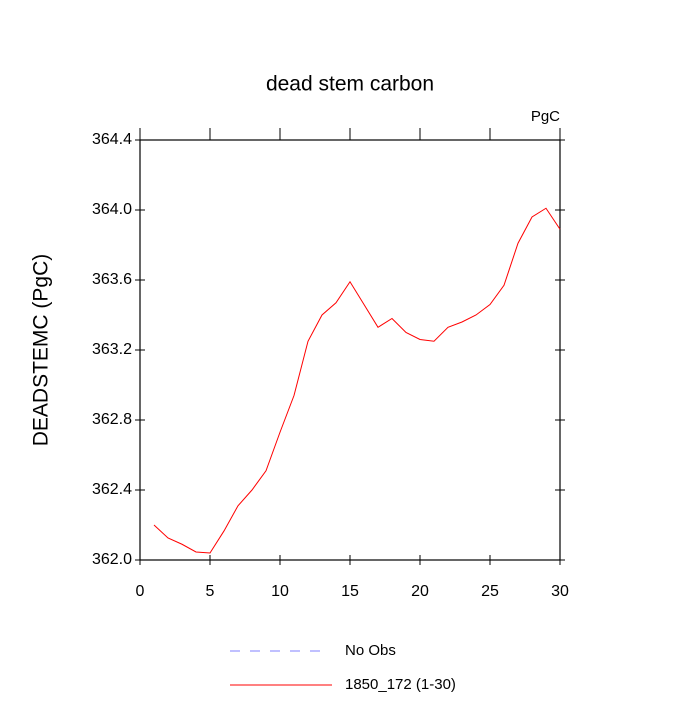  What do you see at coordinates (112, 209) in the screenshot?
I see `y-tick-label: 364.0` at bounding box center [112, 209].